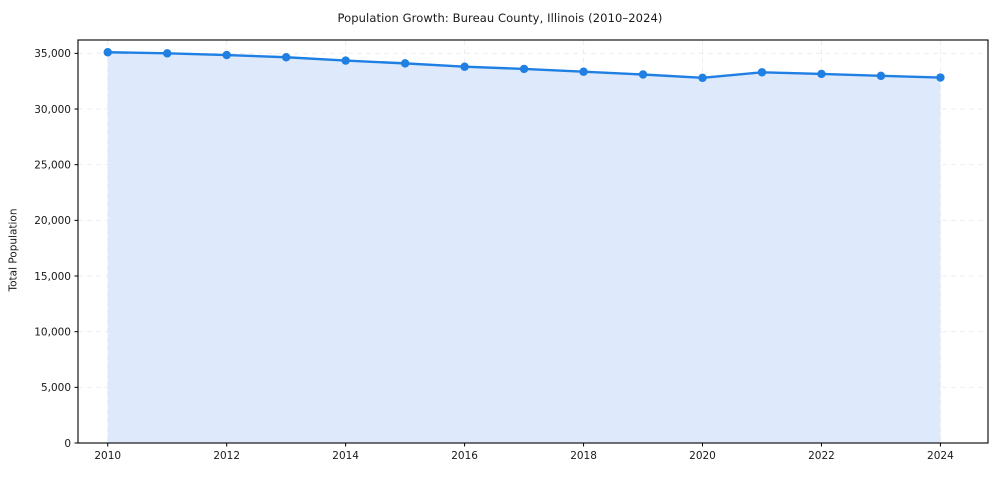  What do you see at coordinates (226, 456) in the screenshot?
I see `x-tick-label: 2012` at bounding box center [226, 456].